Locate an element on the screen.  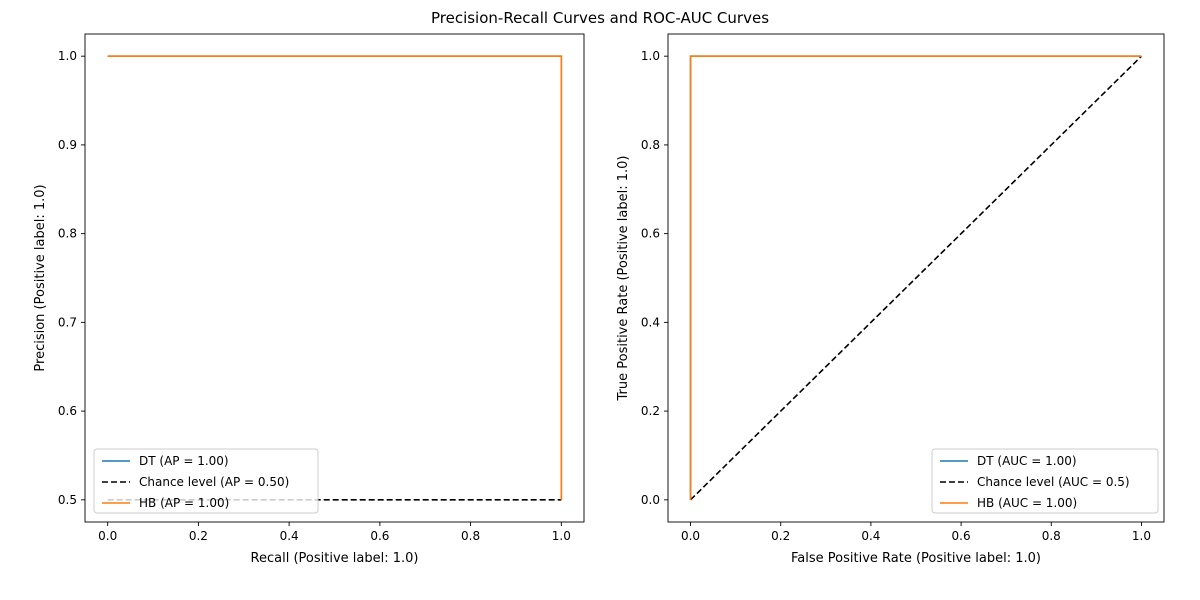
y-tick-label: 0.9 is located at coordinates (67, 145).